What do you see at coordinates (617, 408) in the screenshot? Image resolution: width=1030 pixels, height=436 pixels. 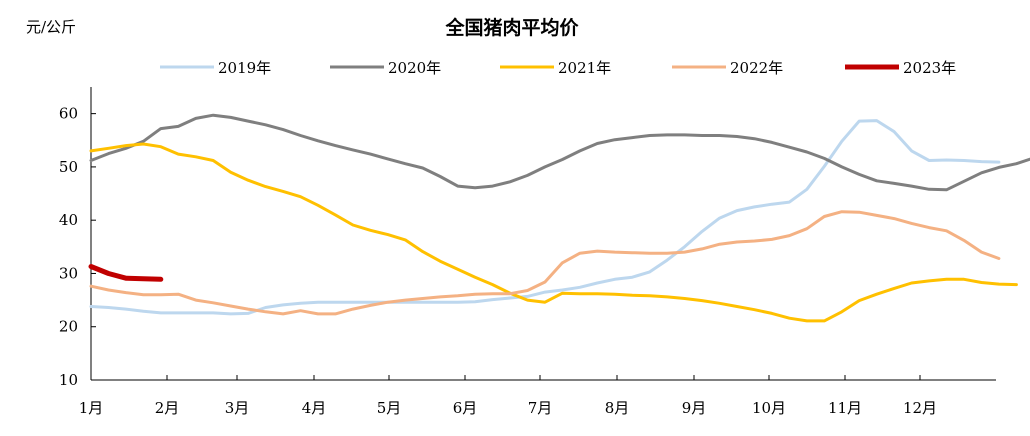 I see `x-tick-label: 8月` at bounding box center [617, 408].